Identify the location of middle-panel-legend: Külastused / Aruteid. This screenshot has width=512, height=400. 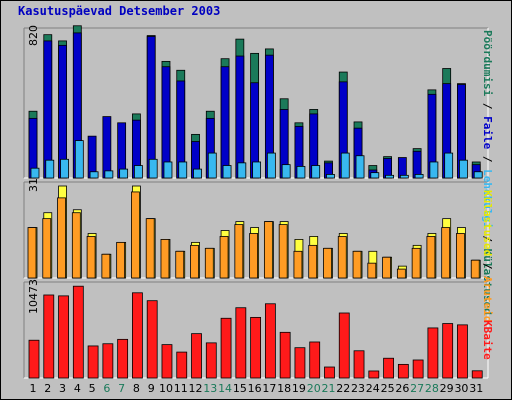
(487, 256).